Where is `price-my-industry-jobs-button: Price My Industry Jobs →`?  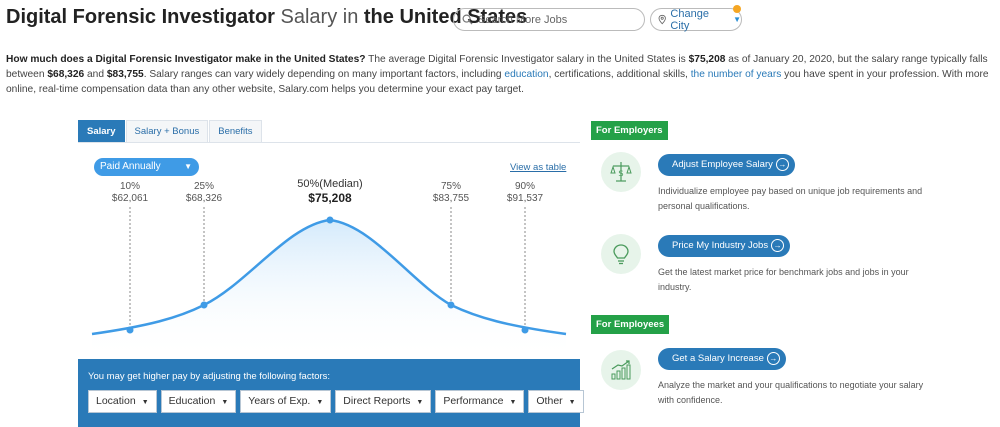 price-my-industry-jobs-button: Price My Industry Jobs → is located at coordinates (724, 246).